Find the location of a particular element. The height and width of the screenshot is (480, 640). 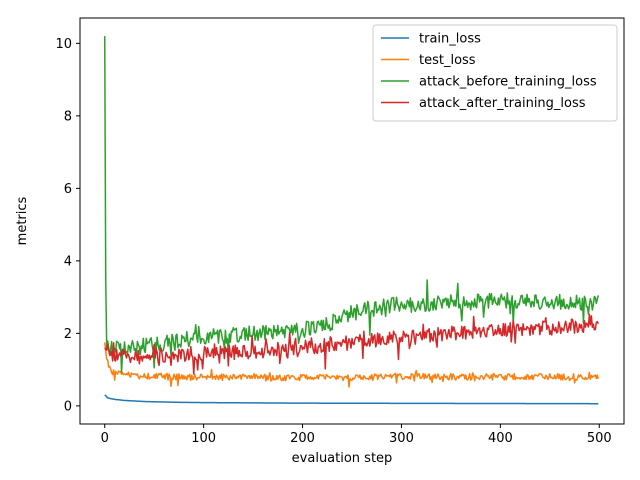

x-tick-label: 500 is located at coordinates (599, 438).